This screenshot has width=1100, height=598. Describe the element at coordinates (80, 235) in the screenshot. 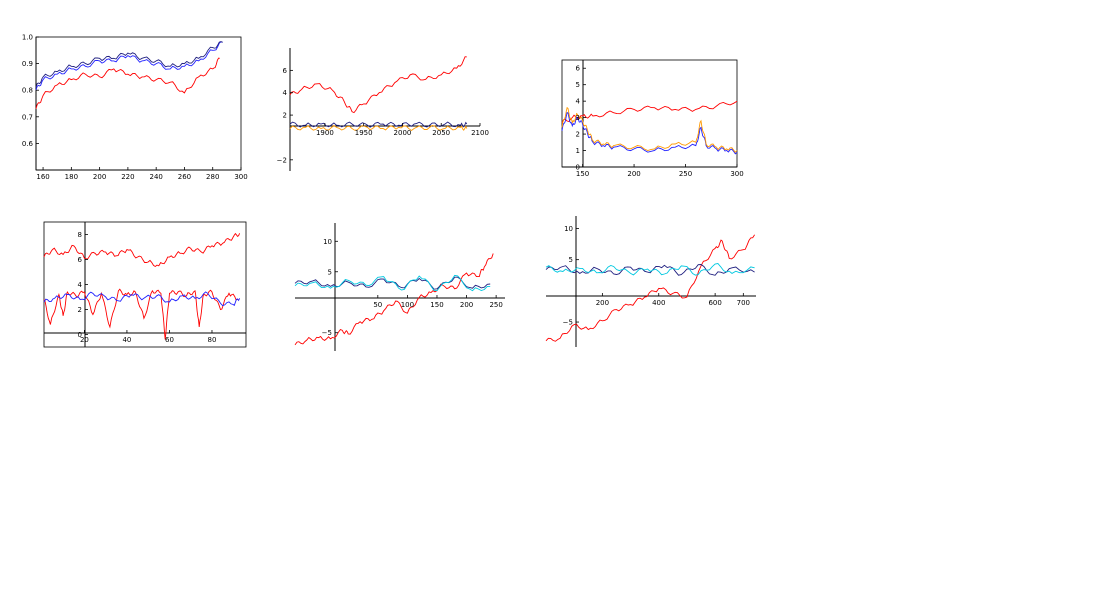

I see `y-tick-label: 8` at that location.